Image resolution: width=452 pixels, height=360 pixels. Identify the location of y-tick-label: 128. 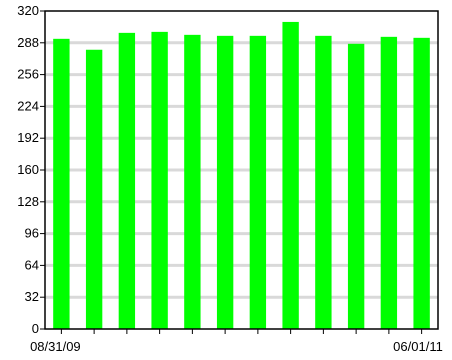
(28, 201).